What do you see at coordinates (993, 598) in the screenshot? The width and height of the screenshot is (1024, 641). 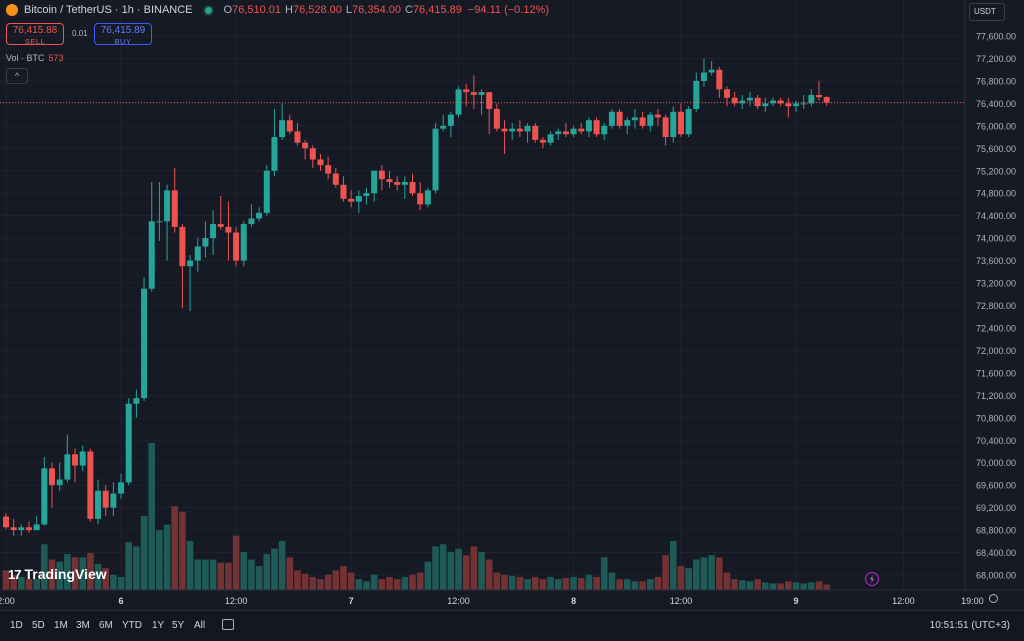 I see `settings-gear-icon` at bounding box center [993, 598].